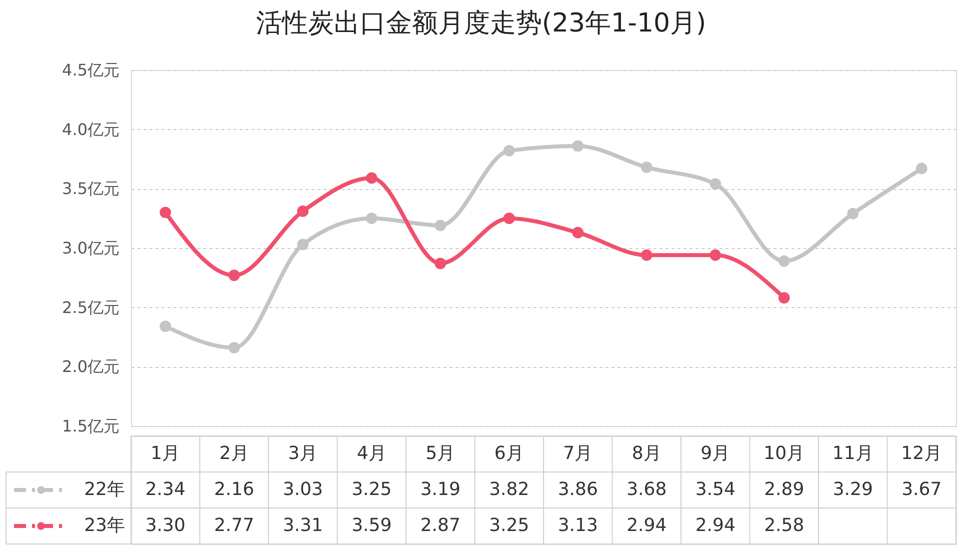 Image resolution: width=967 pixels, height=550 pixels. Describe the element at coordinates (646, 489) in the screenshot. I see `data-label: 3.68` at that location.